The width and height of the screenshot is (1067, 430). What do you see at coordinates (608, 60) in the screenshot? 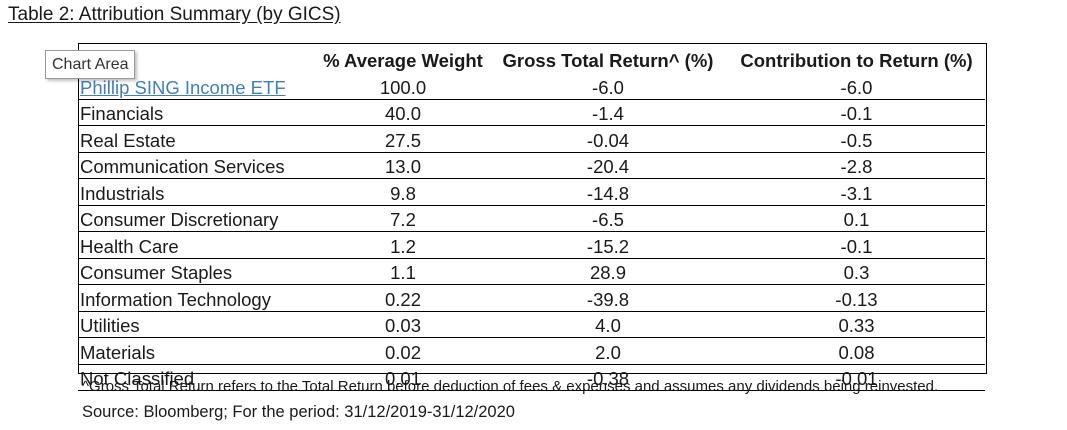
I see `header-gross-total-return: Gross Total Return^ (%)` at bounding box center [608, 60].